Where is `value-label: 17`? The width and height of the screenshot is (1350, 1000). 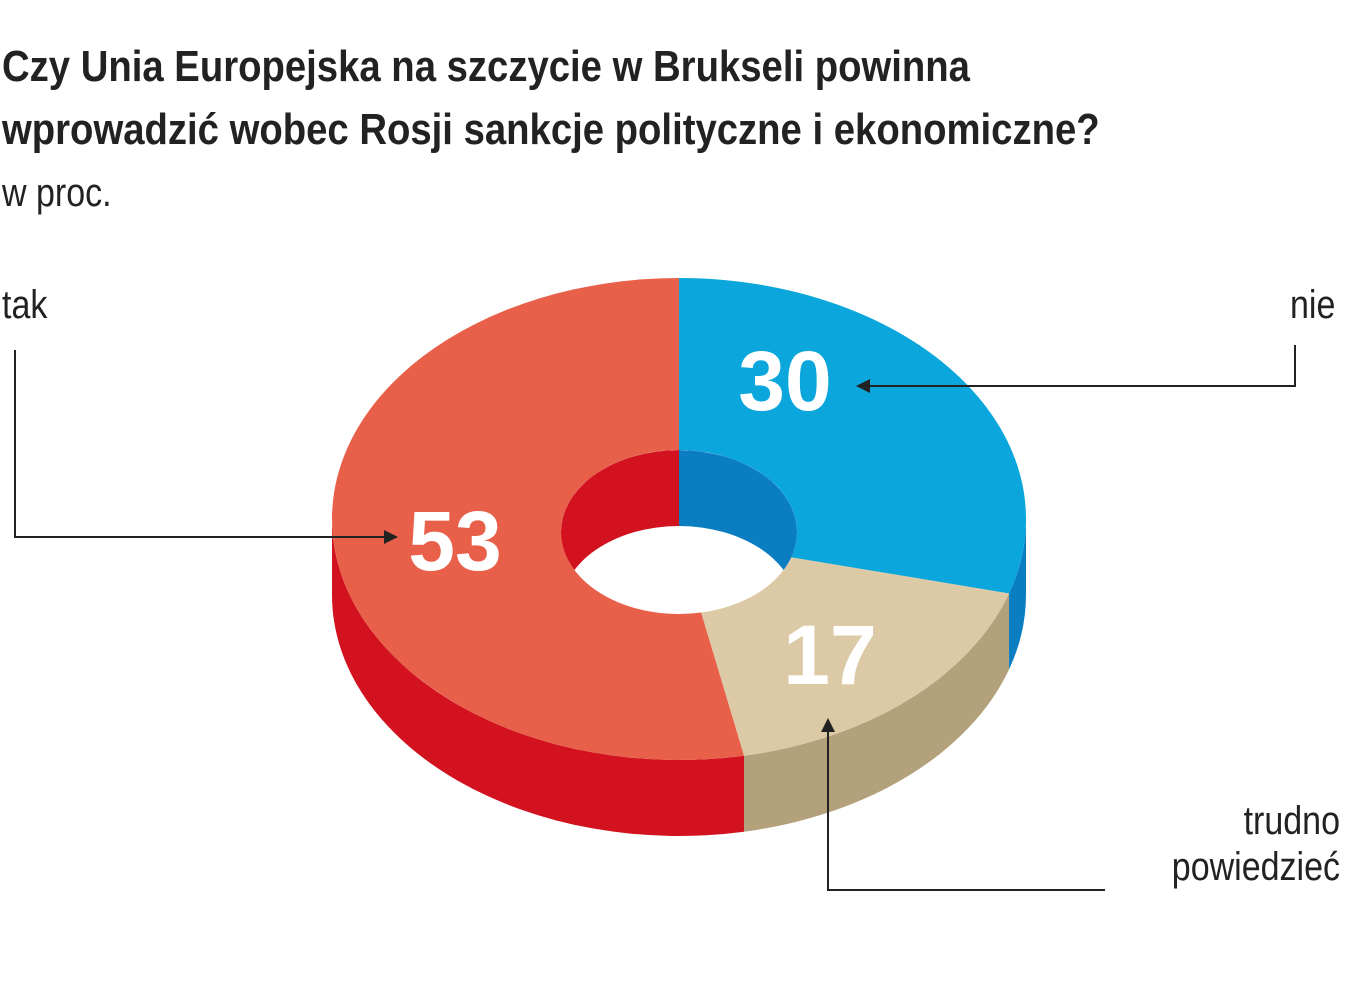 value-label: 17 is located at coordinates (829, 655).